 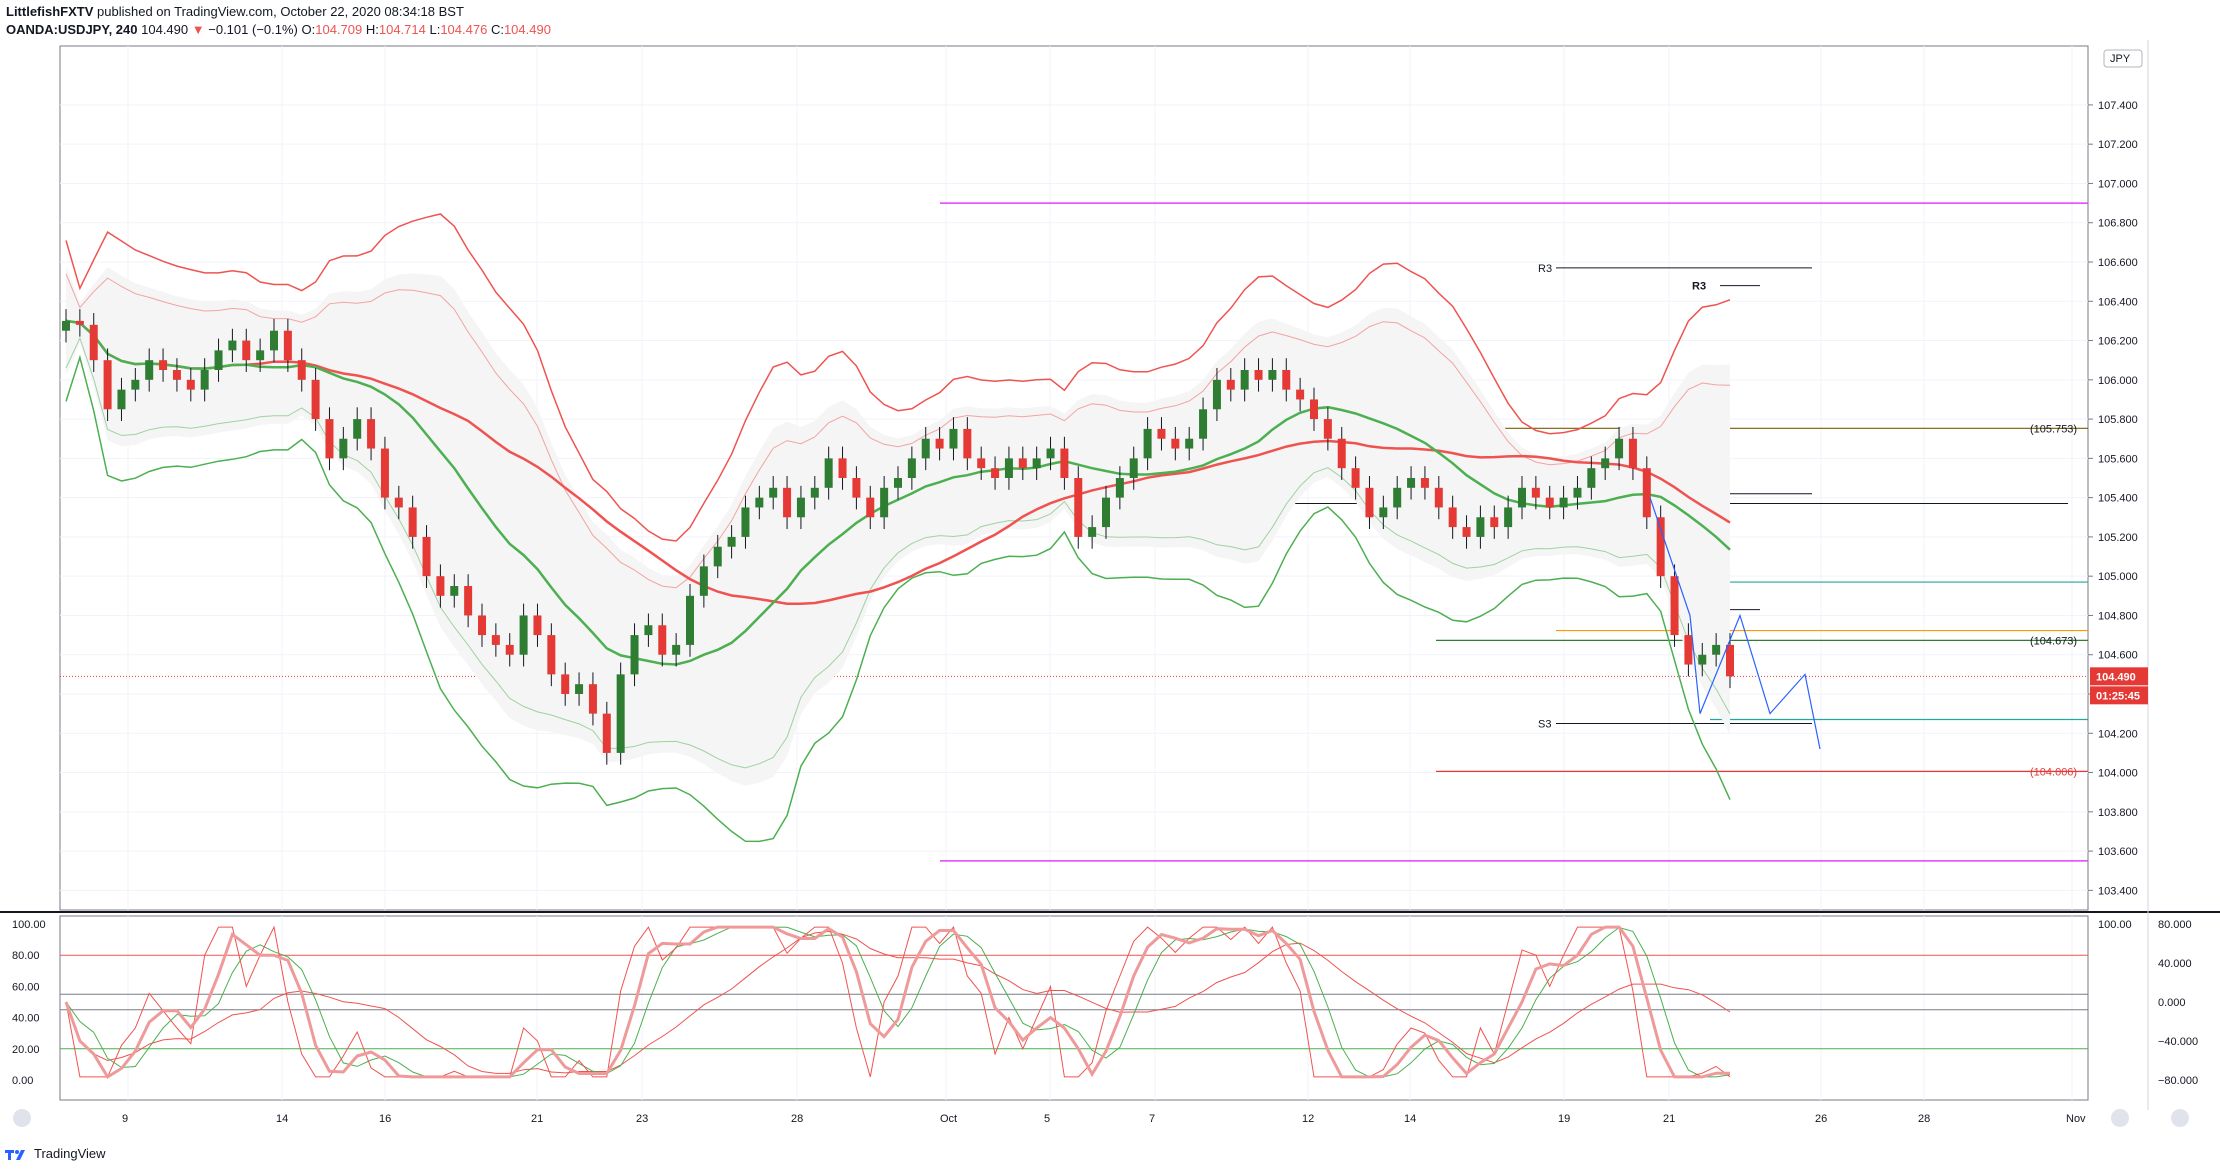 I want to click on close-value: 104.490, so click(x=527, y=29).